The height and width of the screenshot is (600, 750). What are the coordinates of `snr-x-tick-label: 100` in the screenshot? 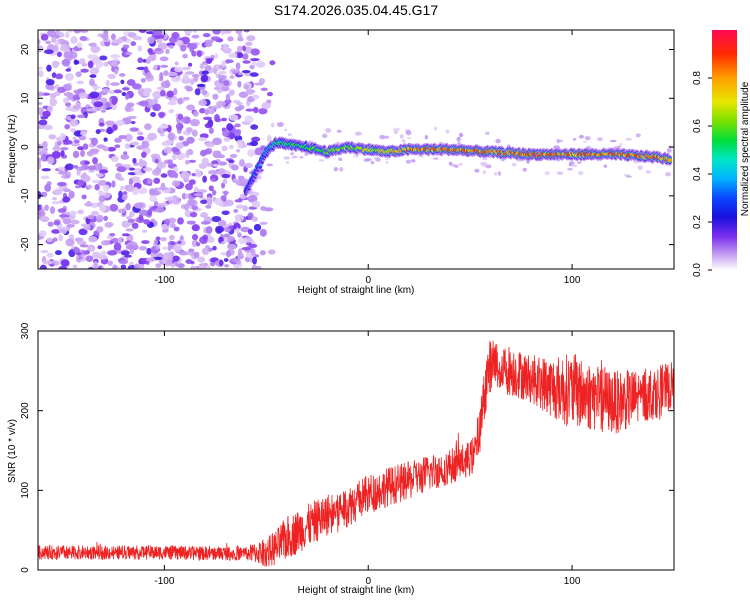 It's located at (572, 581).